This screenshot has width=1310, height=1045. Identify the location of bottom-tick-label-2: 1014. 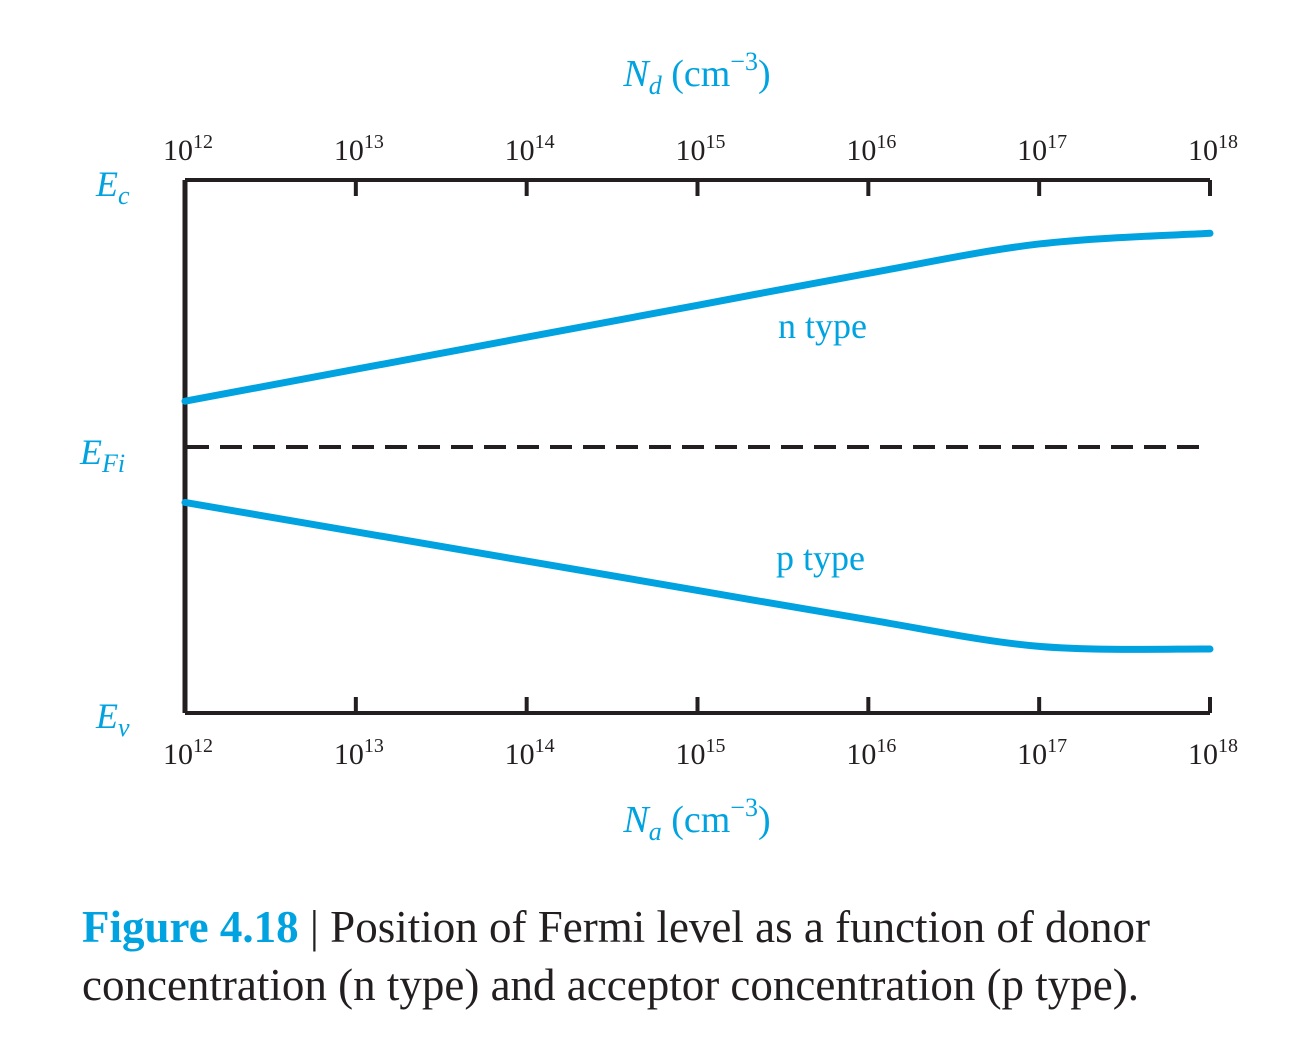
(530, 753).